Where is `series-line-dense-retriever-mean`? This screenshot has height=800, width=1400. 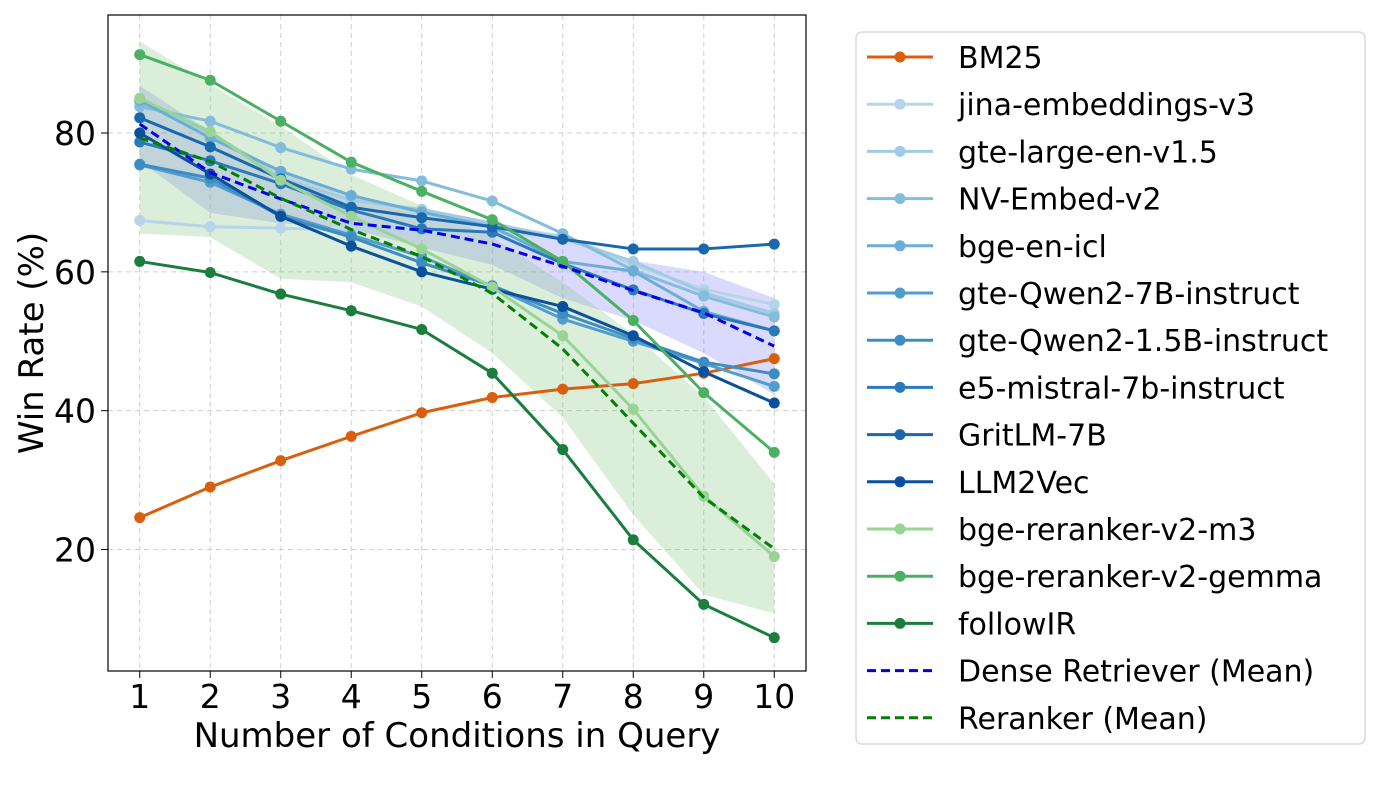
series-line-dense-retriever-mean is located at coordinates (456, 235).